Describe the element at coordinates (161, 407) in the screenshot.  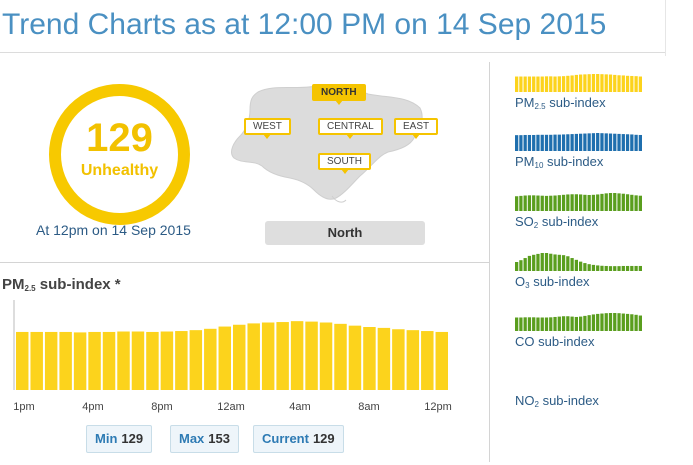
I see `x-tick-label: 8pm` at that location.